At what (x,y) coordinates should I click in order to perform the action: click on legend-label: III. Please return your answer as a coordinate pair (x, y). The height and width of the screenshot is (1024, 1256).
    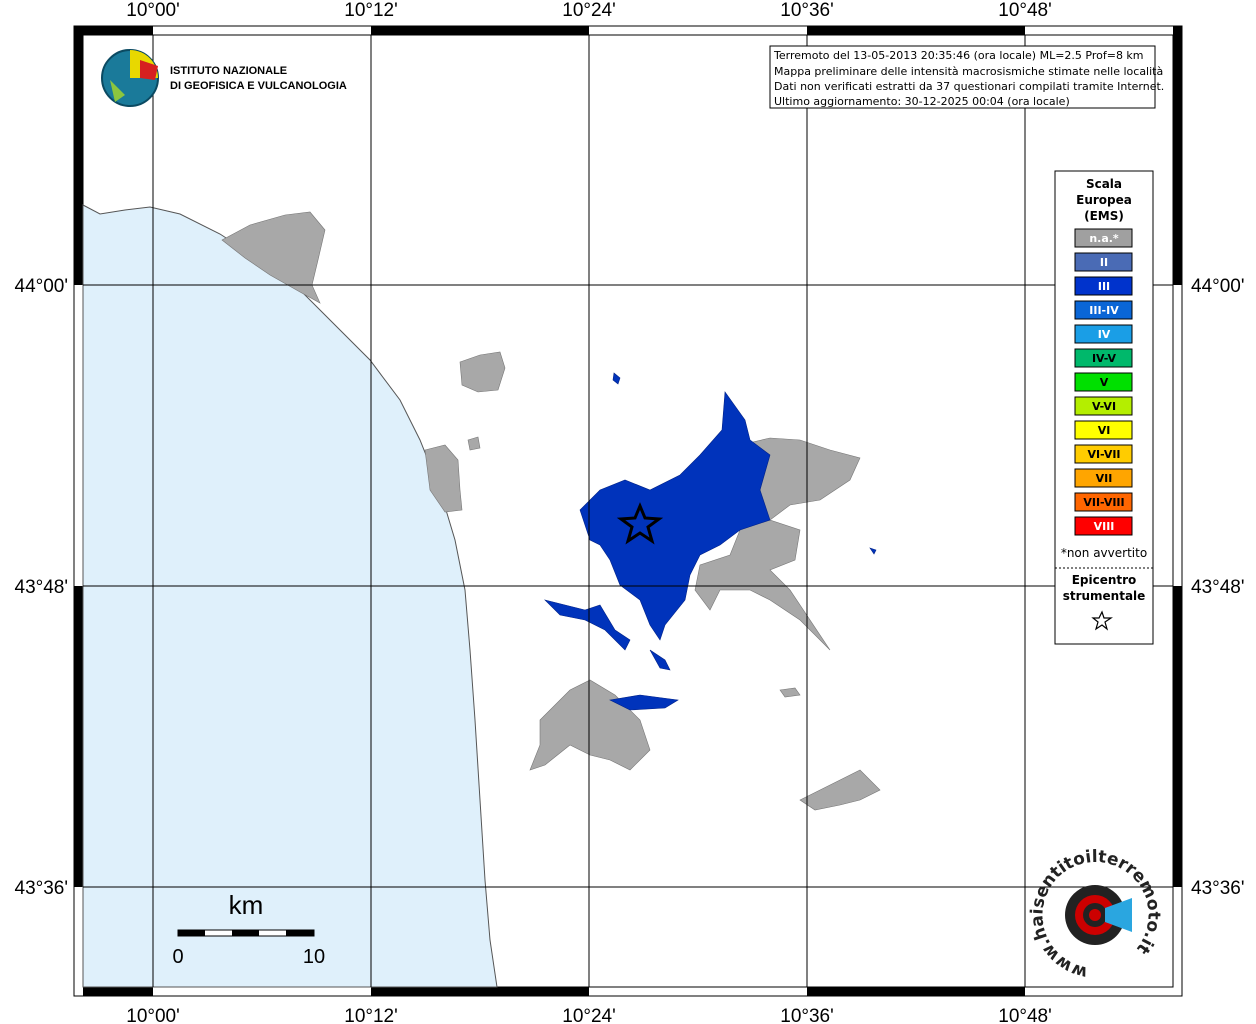
    Looking at the image, I should click on (1104, 286).